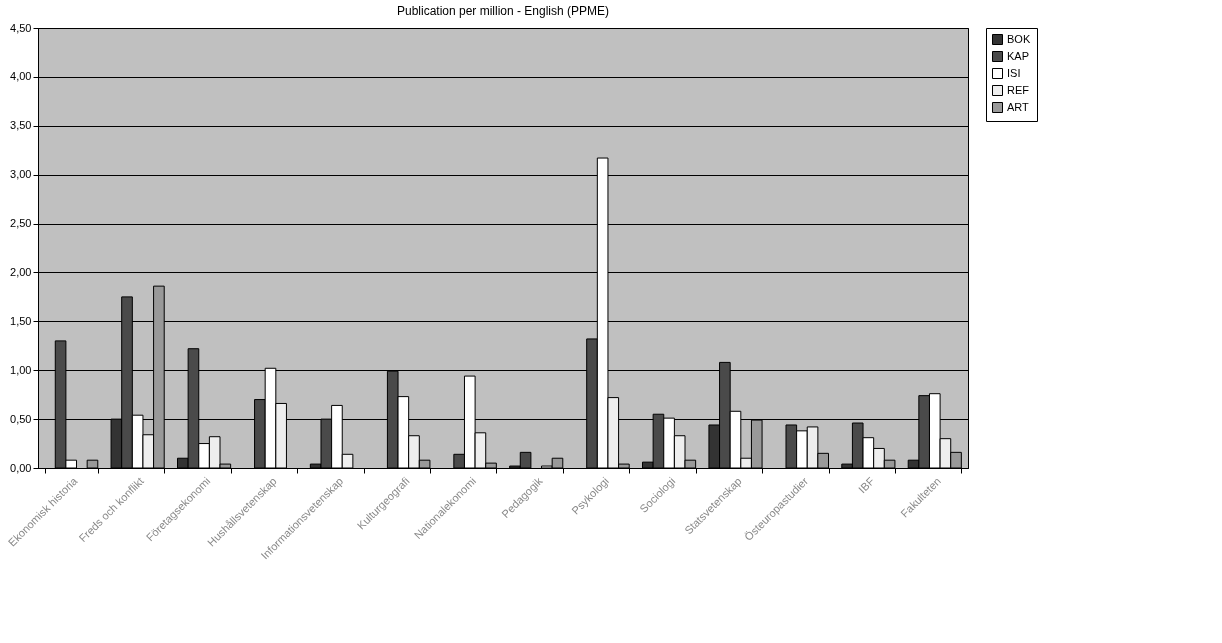 The image size is (1222, 643). I want to click on y-tick-label: 3,00, so click(21, 174).